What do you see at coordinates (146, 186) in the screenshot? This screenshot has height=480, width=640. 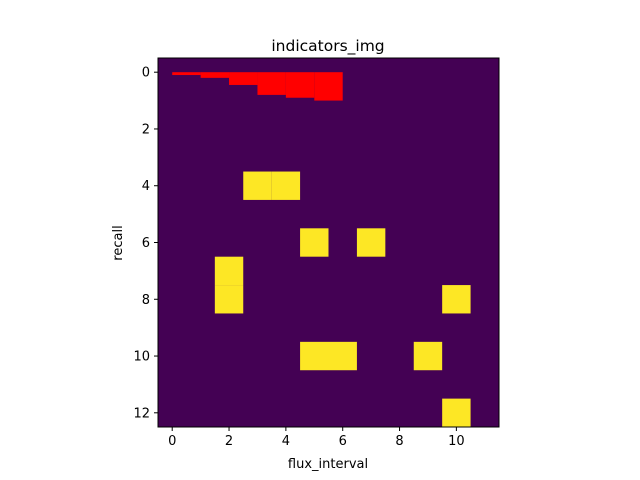 I see `y-tick-label: 4` at bounding box center [146, 186].